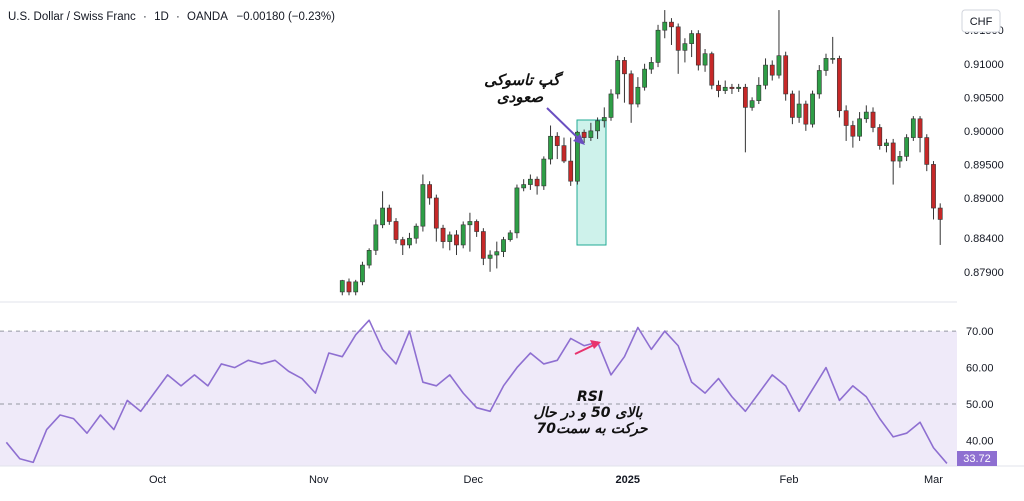 The width and height of the screenshot is (1024, 501). Describe the element at coordinates (593, 429) in the screenshot. I see `rsi-annotation-line3: حرکت به سمت70` at that location.